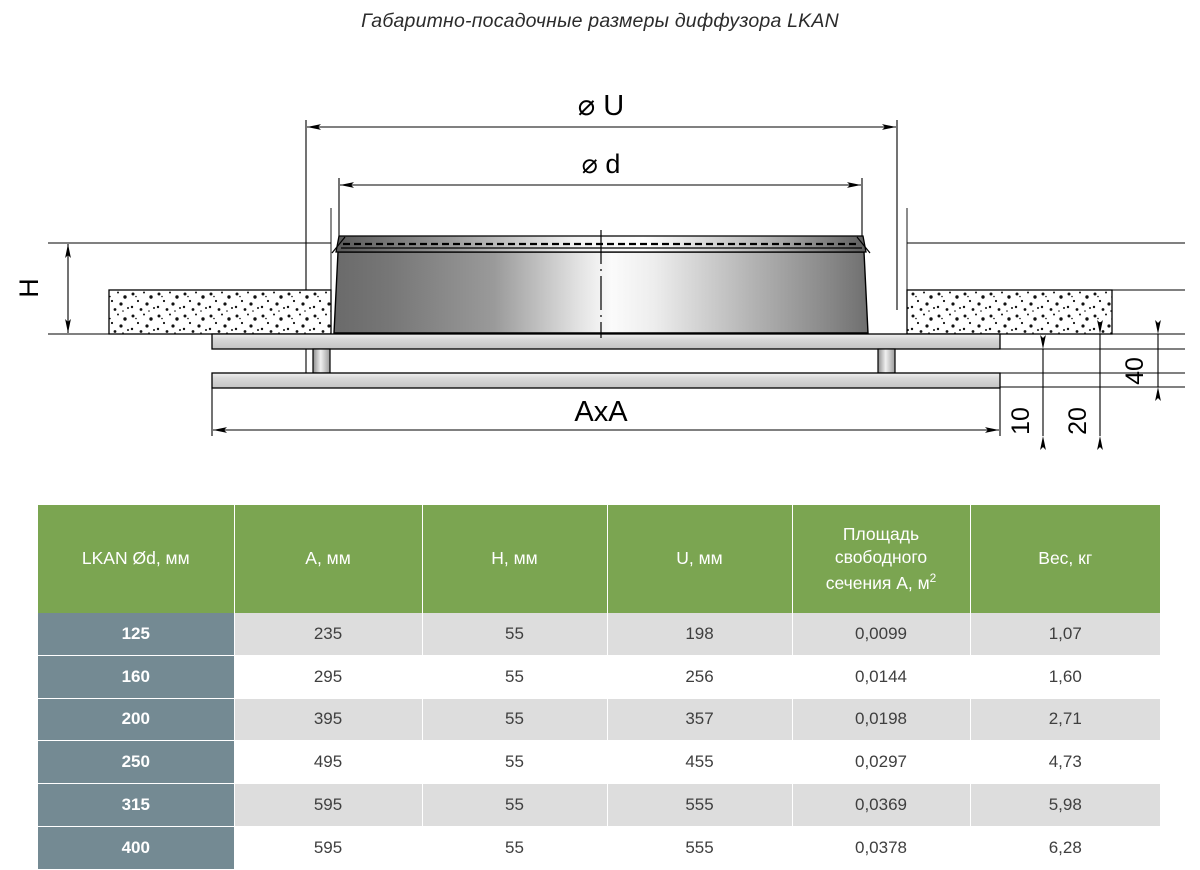 The image size is (1200, 870). What do you see at coordinates (700, 762) in the screenshot?
I see `cell-u: 455` at bounding box center [700, 762].